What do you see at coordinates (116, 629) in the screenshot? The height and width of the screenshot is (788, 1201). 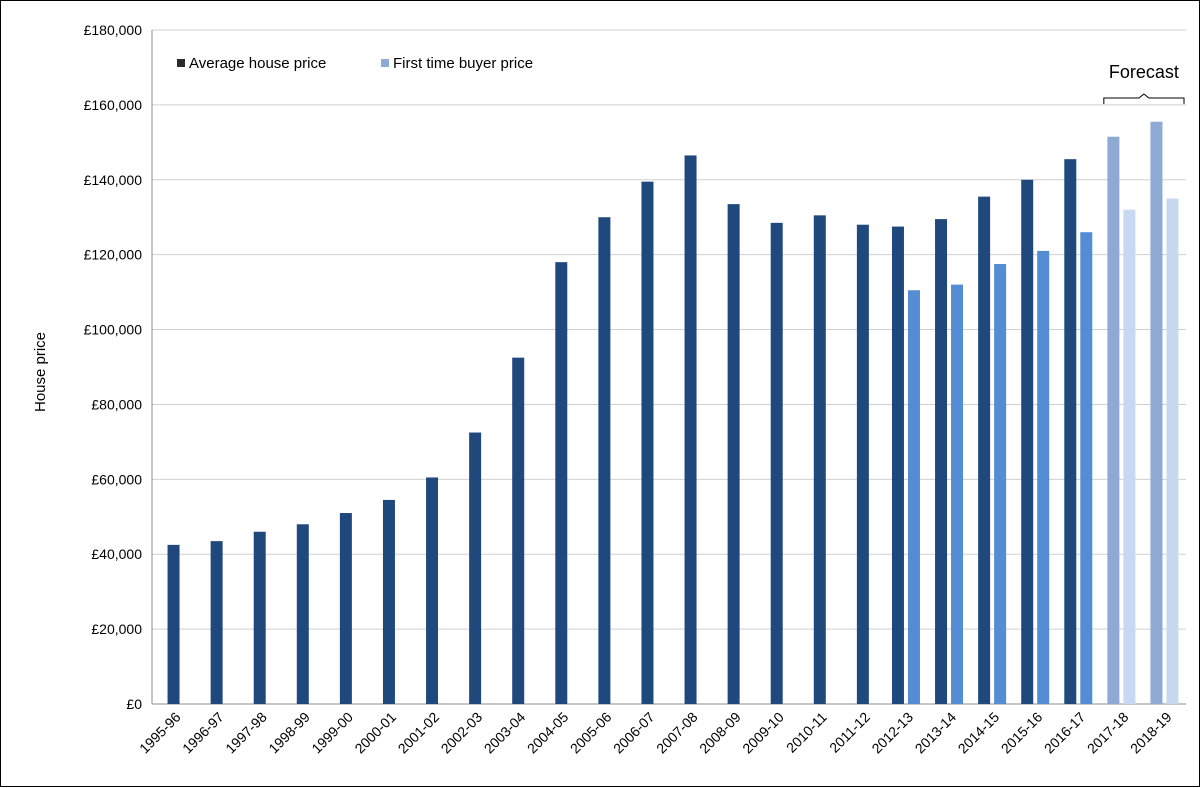 I see `y-tick-label: £20,000` at bounding box center [116, 629].